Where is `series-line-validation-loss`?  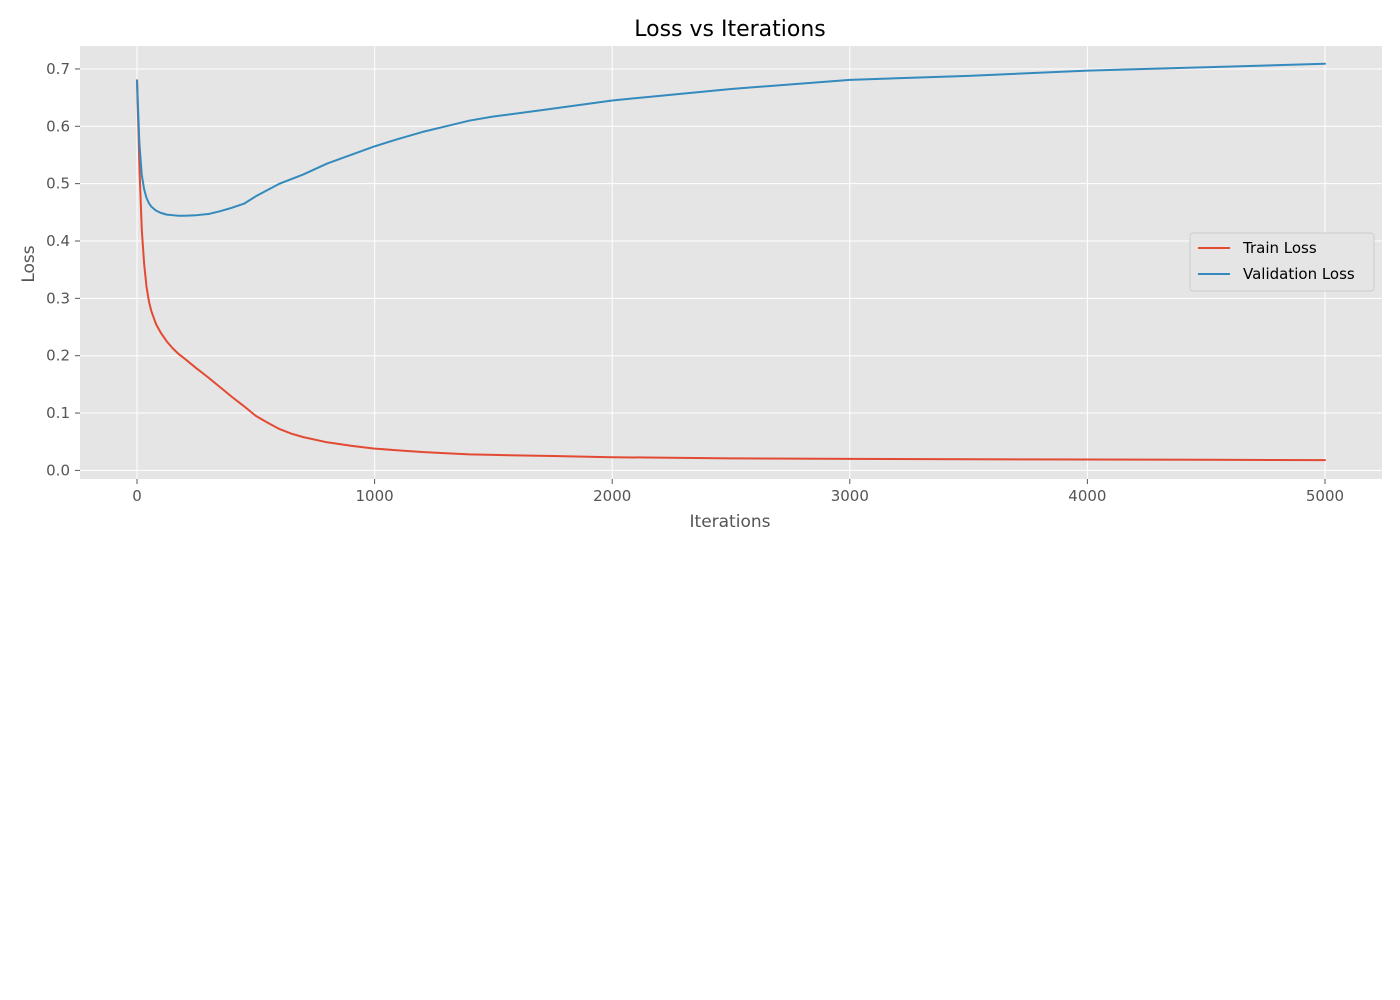 series-line-validation-loss is located at coordinates (731, 139).